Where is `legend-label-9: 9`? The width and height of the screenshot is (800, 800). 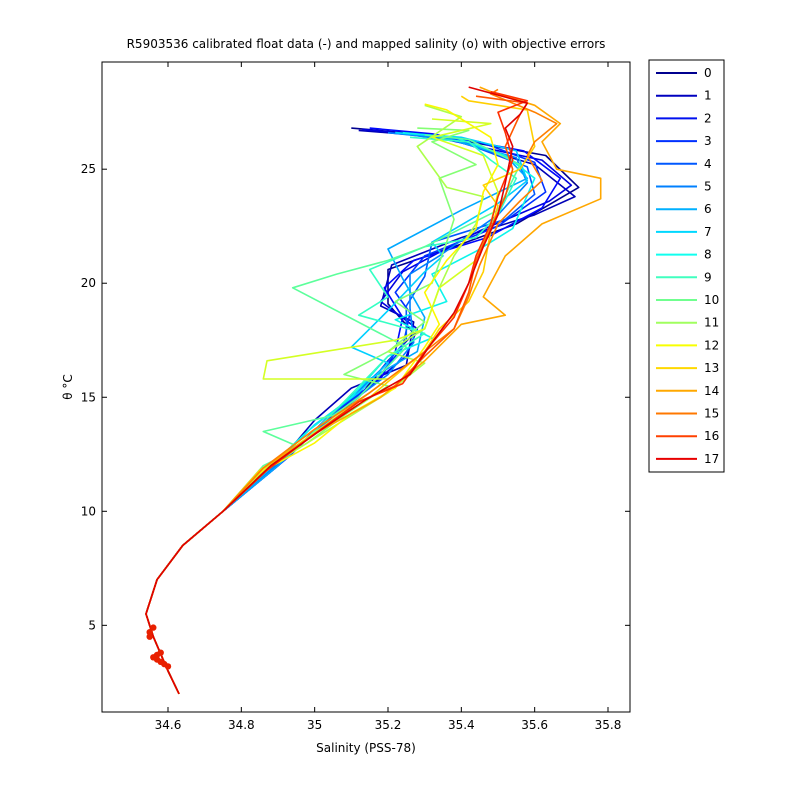 legend-label-9: 9 is located at coordinates (708, 277).